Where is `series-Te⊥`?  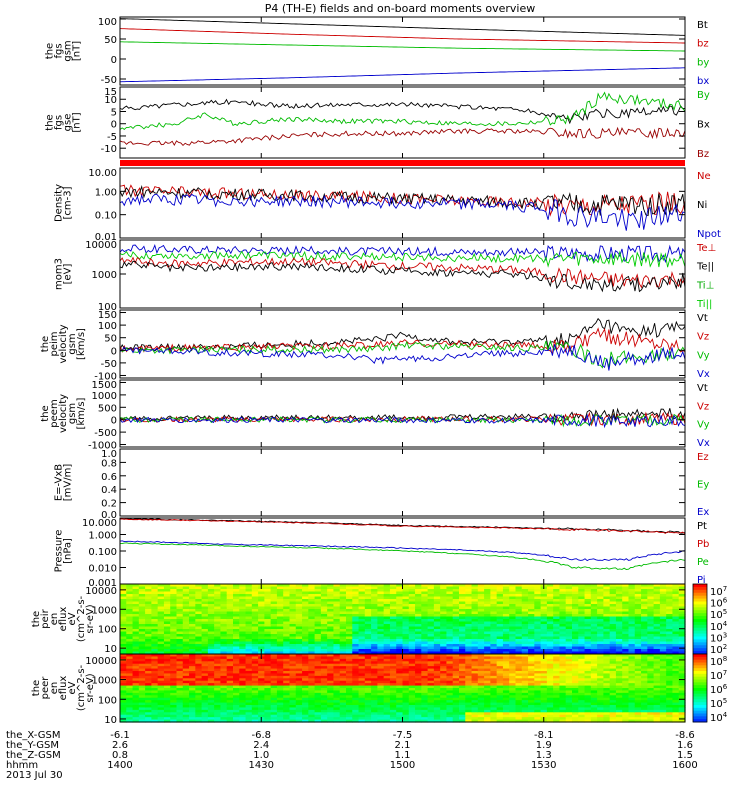 series-Te⊥ is located at coordinates (402, 272).